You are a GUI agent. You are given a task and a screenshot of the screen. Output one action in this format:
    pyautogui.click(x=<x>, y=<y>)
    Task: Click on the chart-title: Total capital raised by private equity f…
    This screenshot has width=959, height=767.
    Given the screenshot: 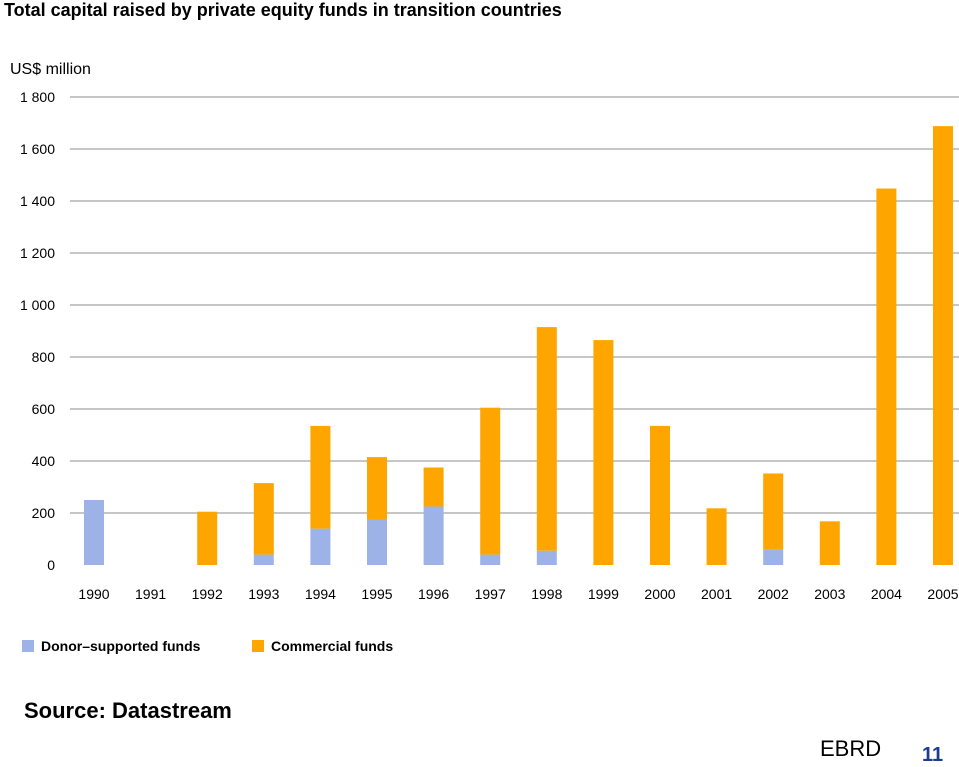 What is the action you would take?
    pyautogui.click(x=283, y=10)
    